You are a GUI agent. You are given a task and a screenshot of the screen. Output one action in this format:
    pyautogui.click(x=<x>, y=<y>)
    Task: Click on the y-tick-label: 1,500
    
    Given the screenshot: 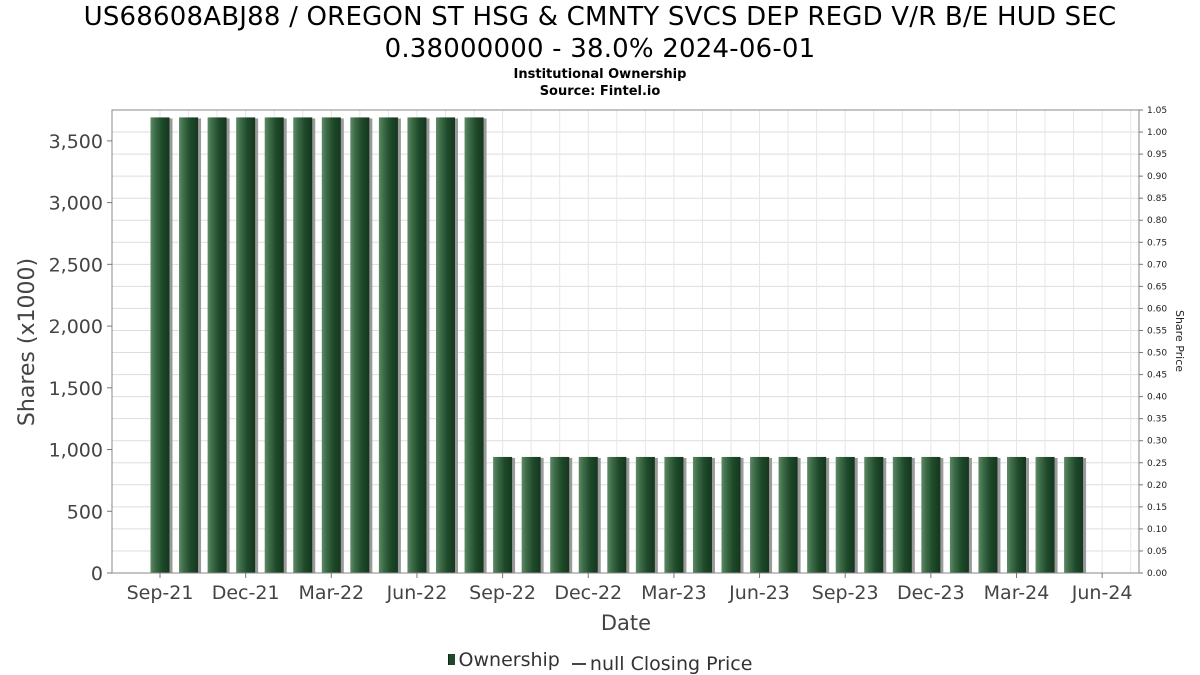 What is the action you would take?
    pyautogui.click(x=76, y=389)
    